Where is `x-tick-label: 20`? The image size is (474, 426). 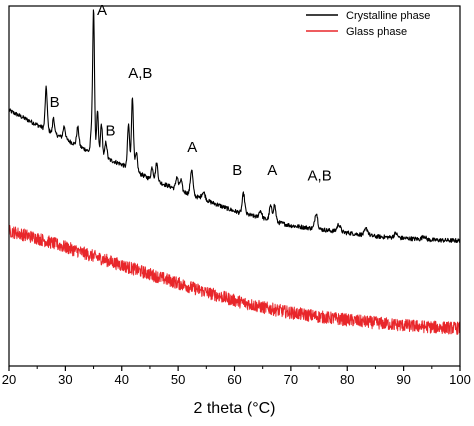 x-tick-label: 20 is located at coordinates (9, 379).